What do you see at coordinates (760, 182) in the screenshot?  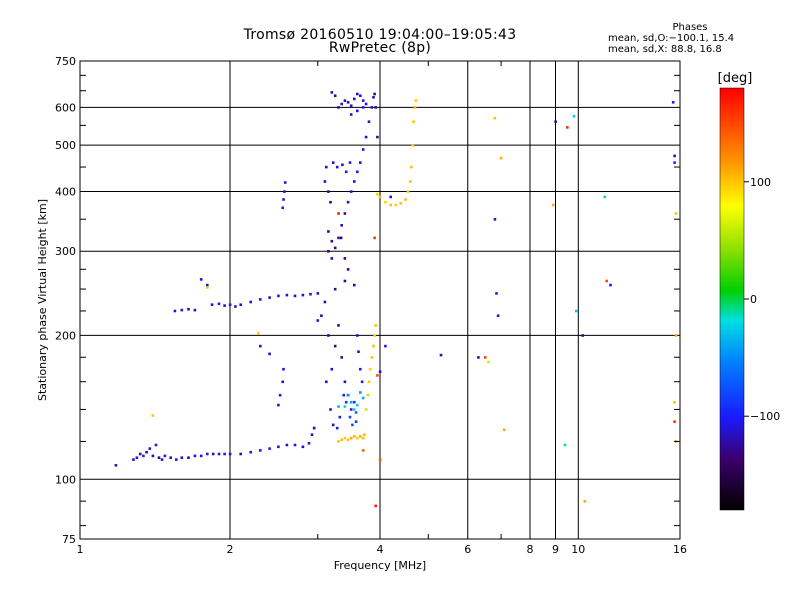 I see `colorbar-tick-label: 100` at bounding box center [760, 182].